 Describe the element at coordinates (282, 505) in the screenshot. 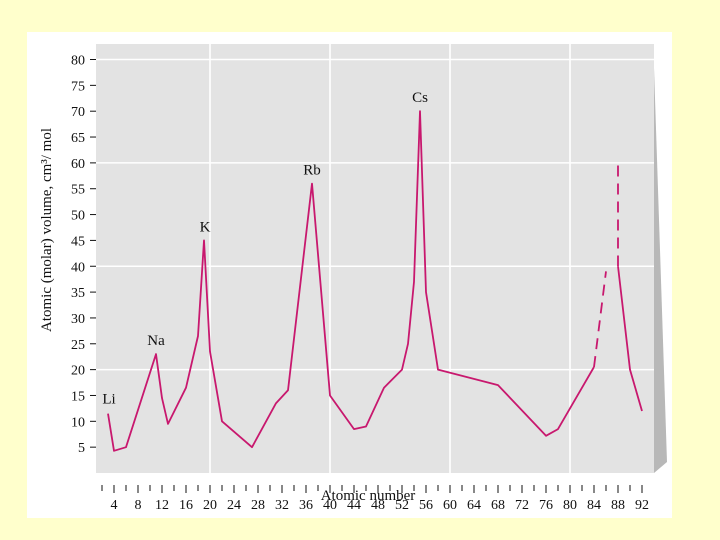

I see `x-tick-label: 32` at that location.